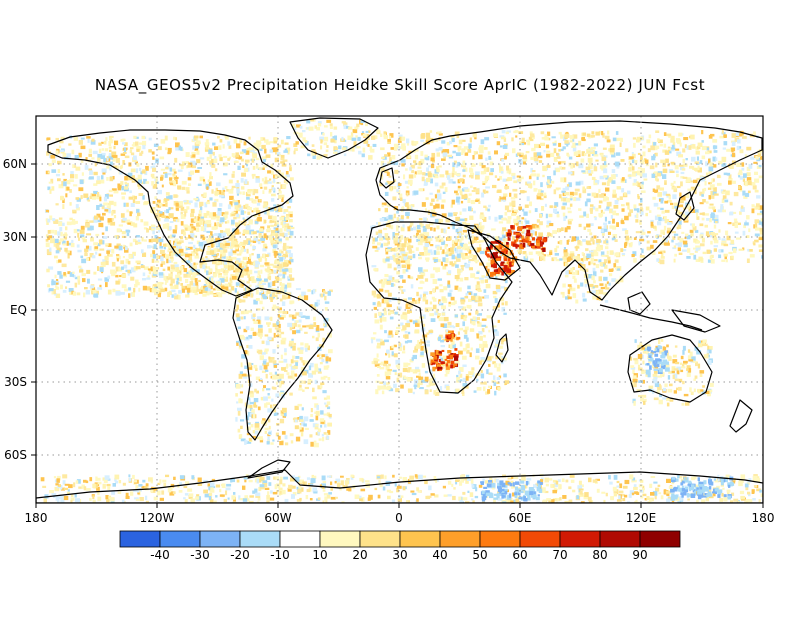 This screenshot has width=800, height=618. What do you see at coordinates (439, 555) in the screenshot?
I see `colorbar-tick-label: 40` at bounding box center [439, 555].